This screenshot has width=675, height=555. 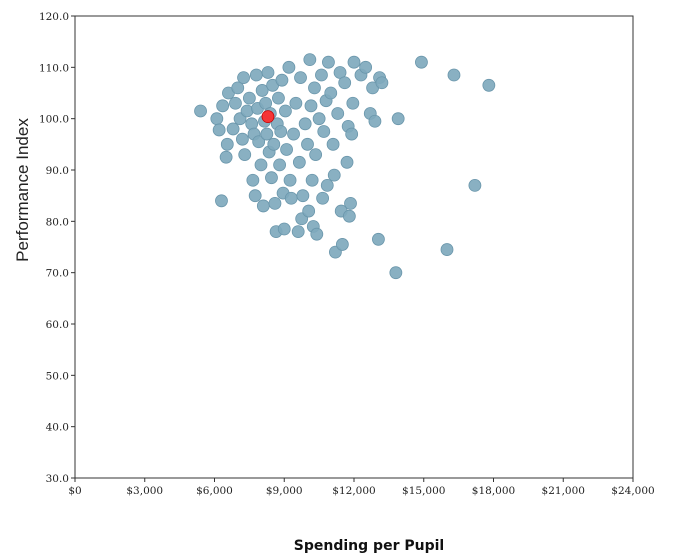 I want to click on y-tick-label: 50.0, so click(x=57, y=376).